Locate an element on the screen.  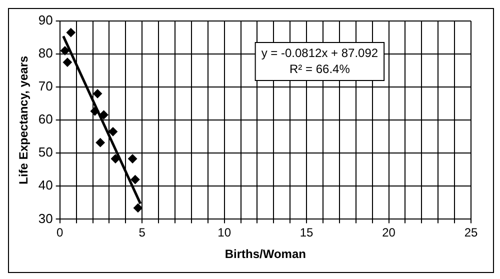
x-axis-title: Births/Woman is located at coordinates (265, 254).